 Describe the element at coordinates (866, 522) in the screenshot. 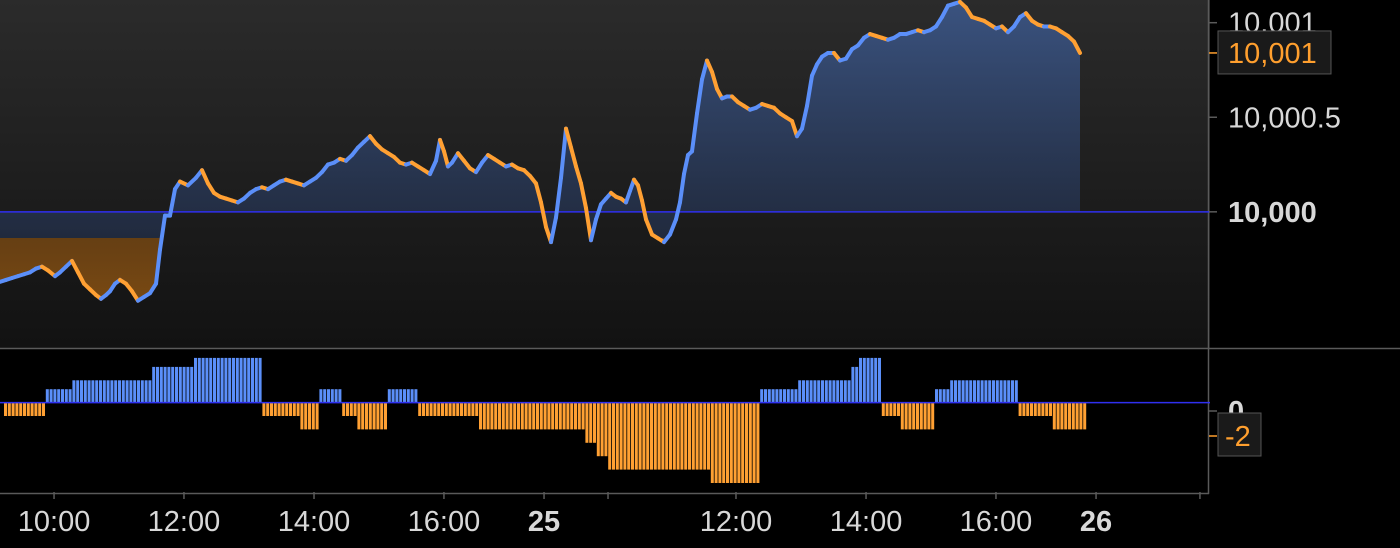

I see `time-tick-label: 14:00` at that location.